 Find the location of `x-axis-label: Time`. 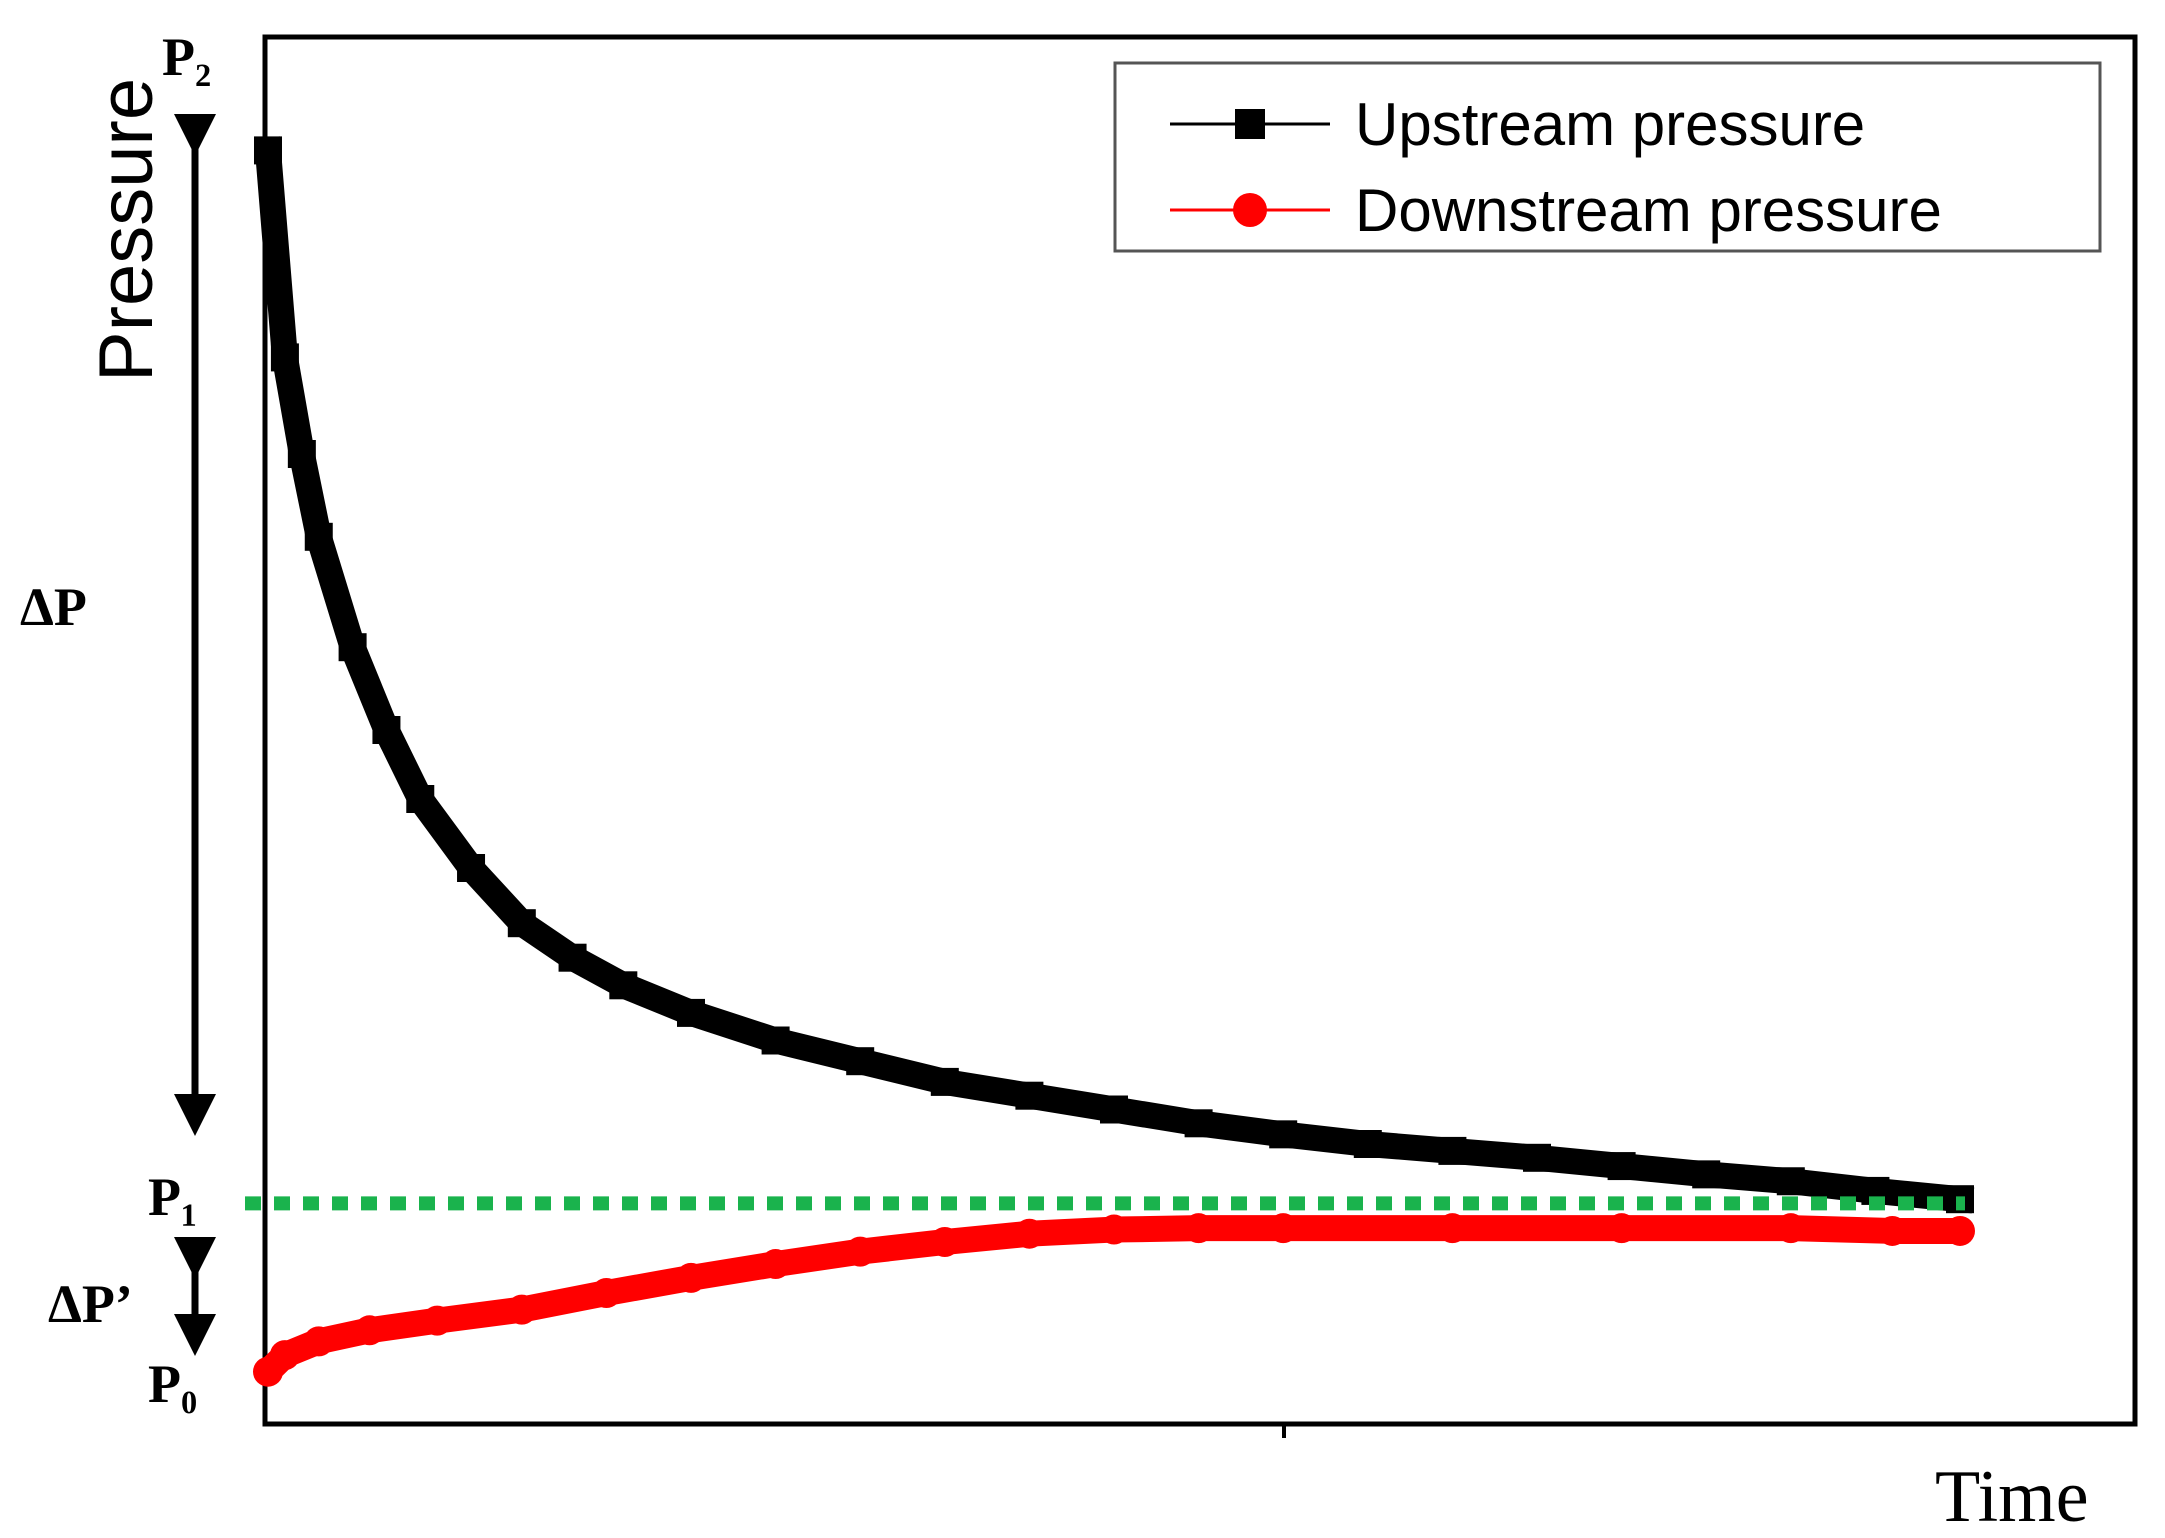

x-axis-label: Time is located at coordinates (2012, 1497).